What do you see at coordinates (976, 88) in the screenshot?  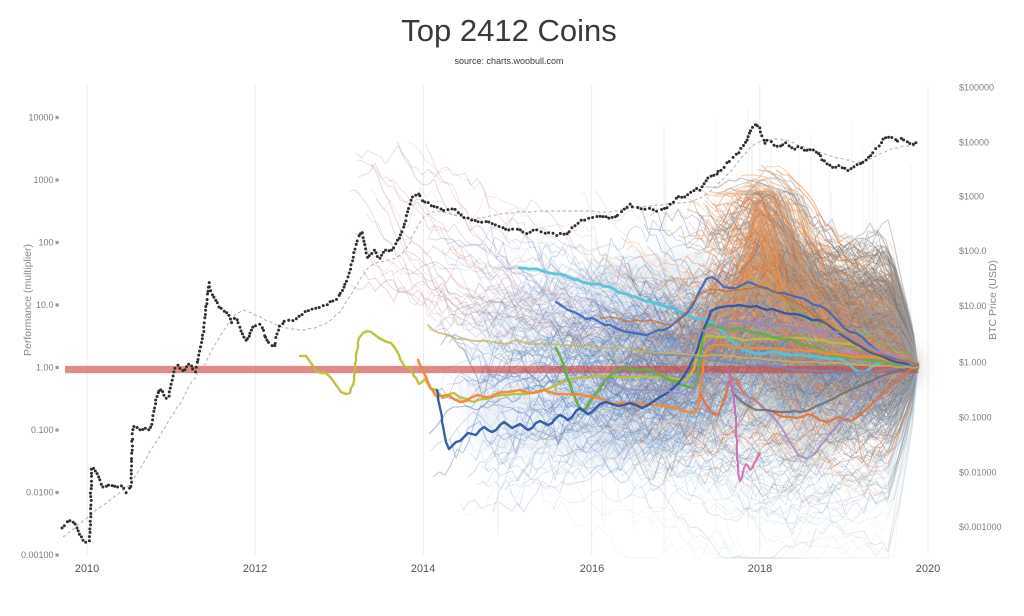 I see `svg-text: $100000` at bounding box center [976, 88].